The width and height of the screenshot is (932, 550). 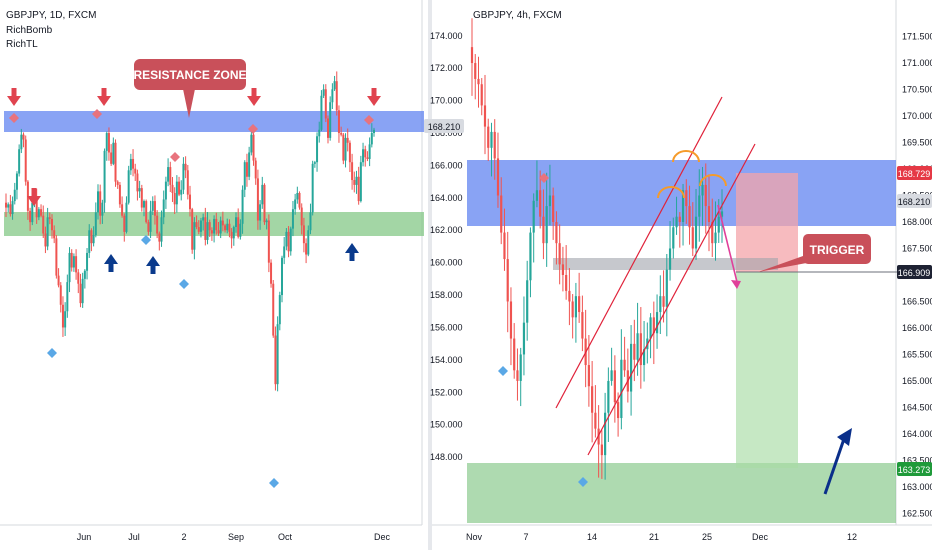 I want to click on price-axis-tick: 163.500, so click(x=917, y=460).